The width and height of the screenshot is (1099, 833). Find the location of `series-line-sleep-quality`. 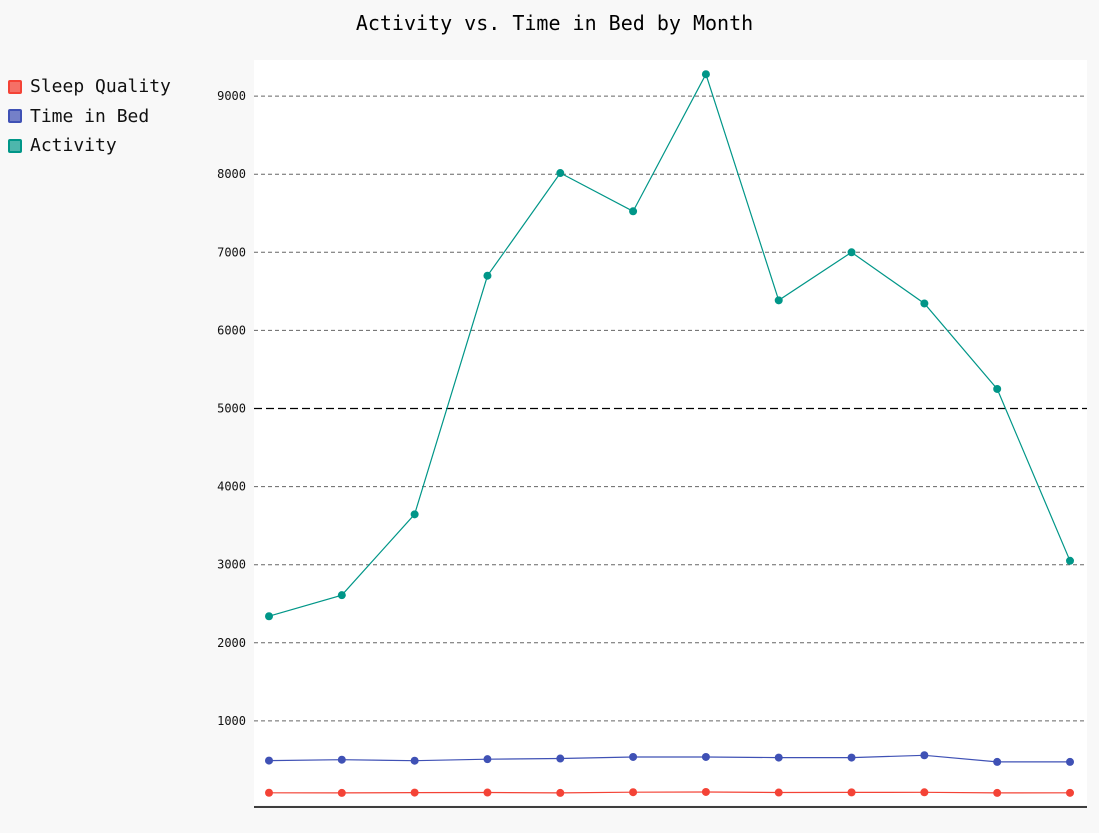

series-line-sleep-quality is located at coordinates (669, 792).